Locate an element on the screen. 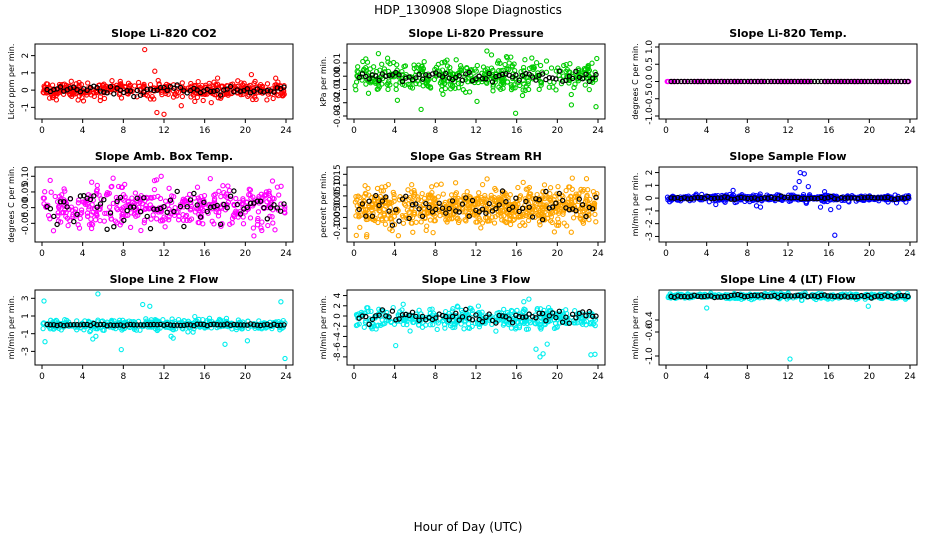  x-tick-label: 20 is located at coordinates (246, 377).